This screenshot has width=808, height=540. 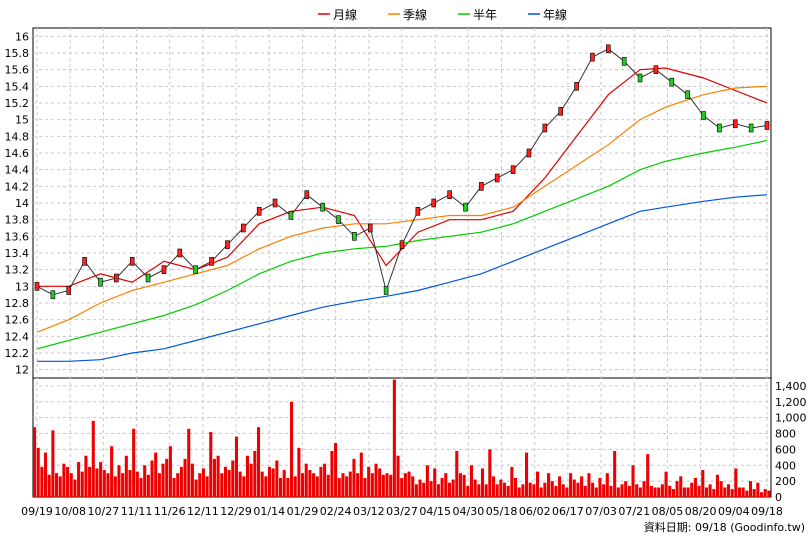 What do you see at coordinates (17, 220) in the screenshot?
I see `price-tick-label: 13.8` at bounding box center [17, 220].